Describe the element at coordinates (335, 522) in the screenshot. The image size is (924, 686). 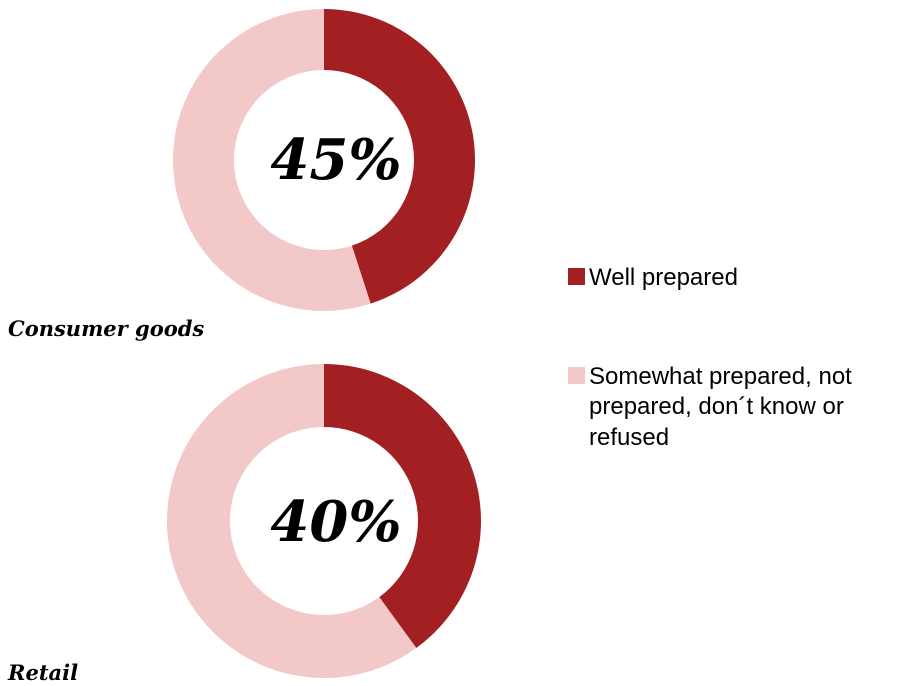
I see `center-label-retail: 40%` at that location.